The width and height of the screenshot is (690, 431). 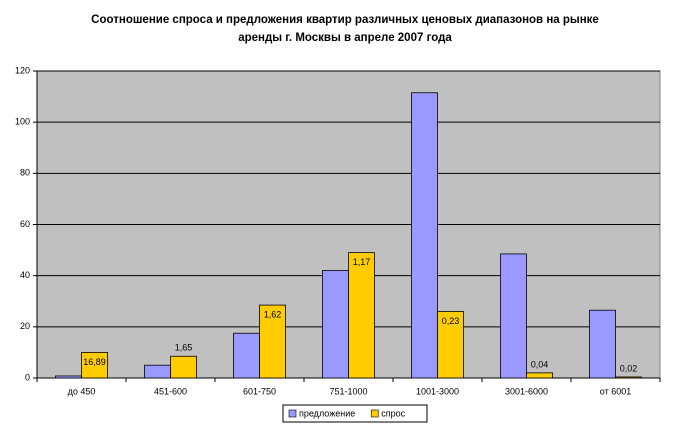 I want to click on legend, so click(x=355, y=413).